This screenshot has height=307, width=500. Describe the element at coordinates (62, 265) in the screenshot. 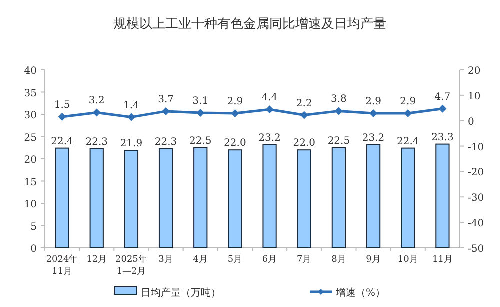

I see `x-tick-label: 2024年 11月` at that location.